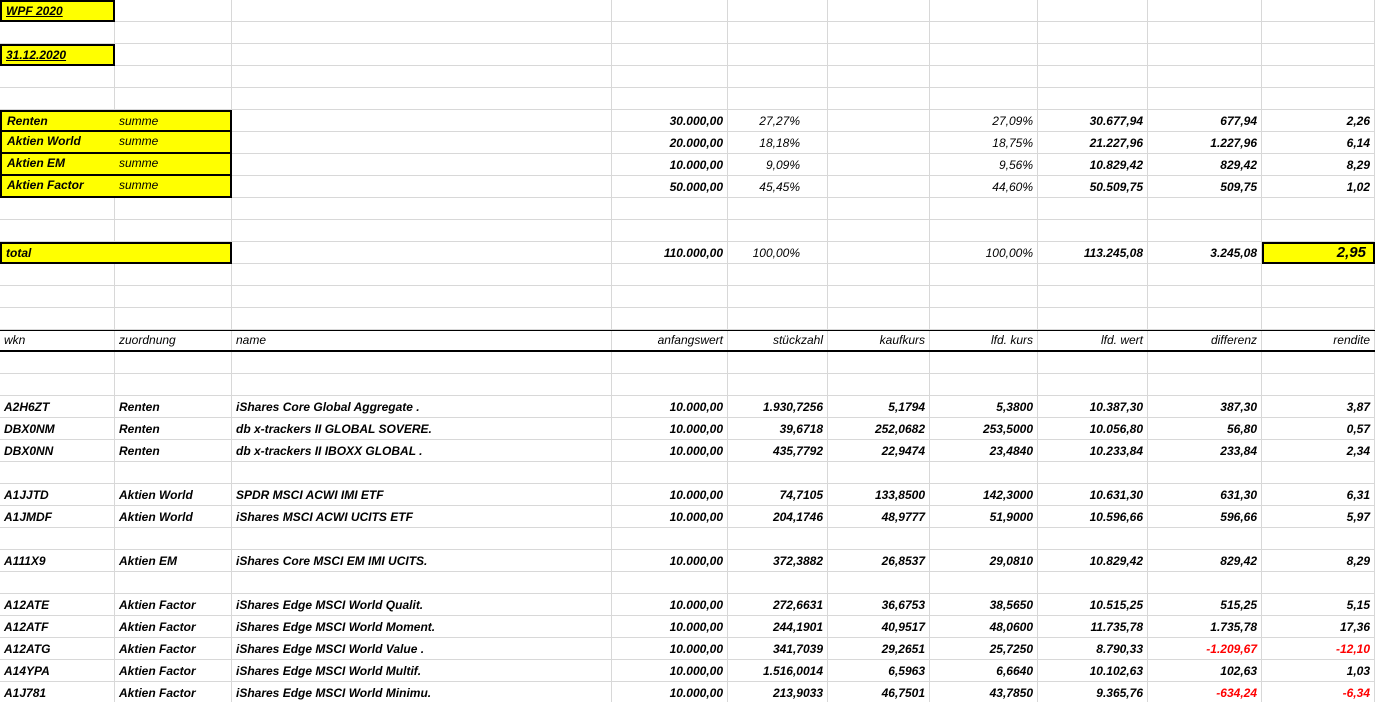  What do you see at coordinates (1116, 451) in the screenshot?
I see `cell-lfd-wert: 10.233,84` at bounding box center [1116, 451].